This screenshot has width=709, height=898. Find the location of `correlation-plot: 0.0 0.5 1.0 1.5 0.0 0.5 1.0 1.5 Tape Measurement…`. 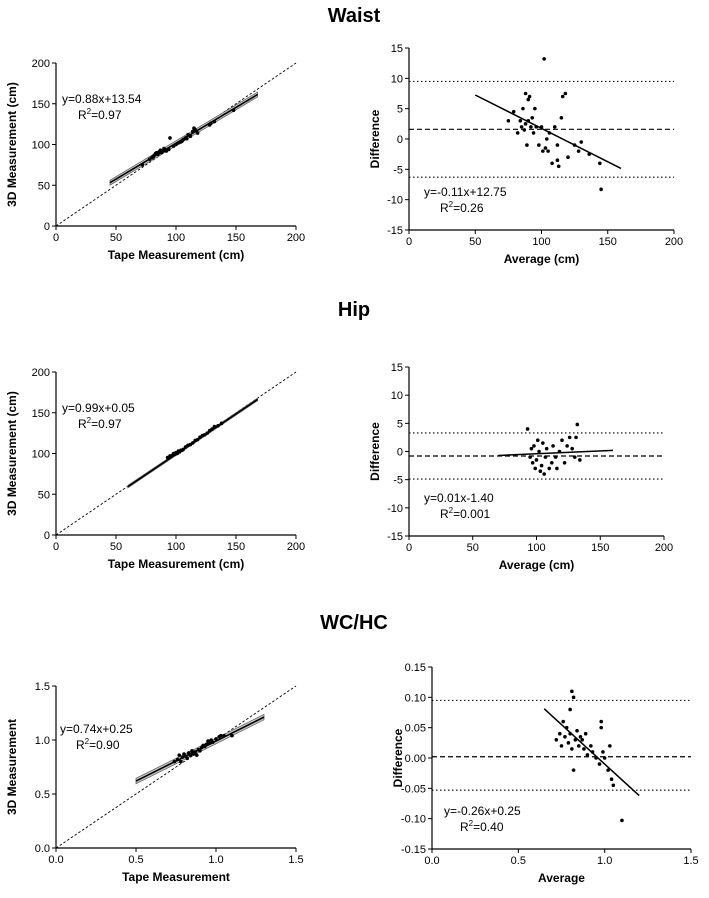

correlation-plot: 0.0 0.5 1.0 1.5 0.0 0.5 1.0 1.5 Tape Measurement… is located at coordinates (154, 782).